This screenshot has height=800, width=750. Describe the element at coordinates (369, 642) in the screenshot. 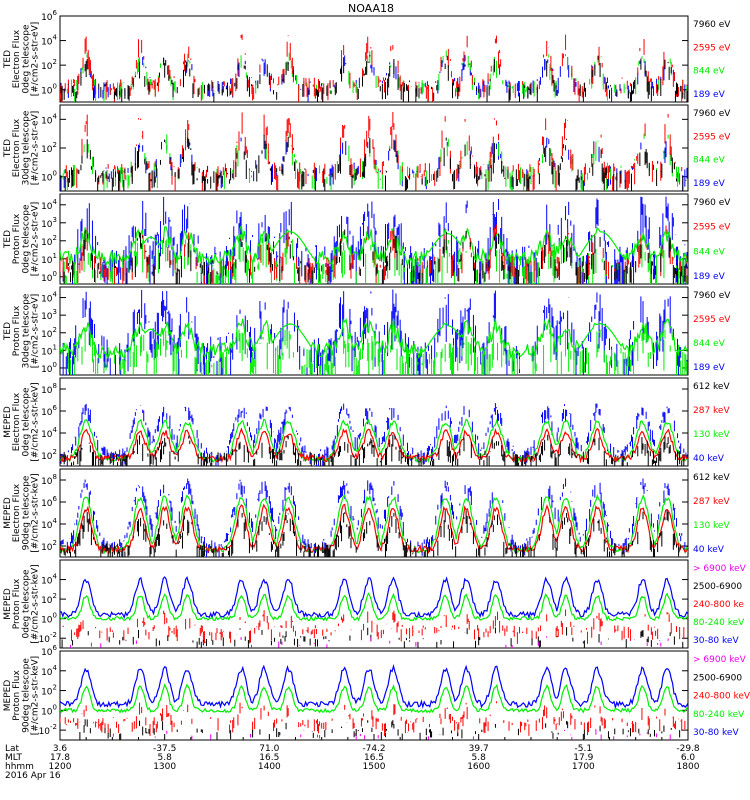

I see `series-magenta` at that location.